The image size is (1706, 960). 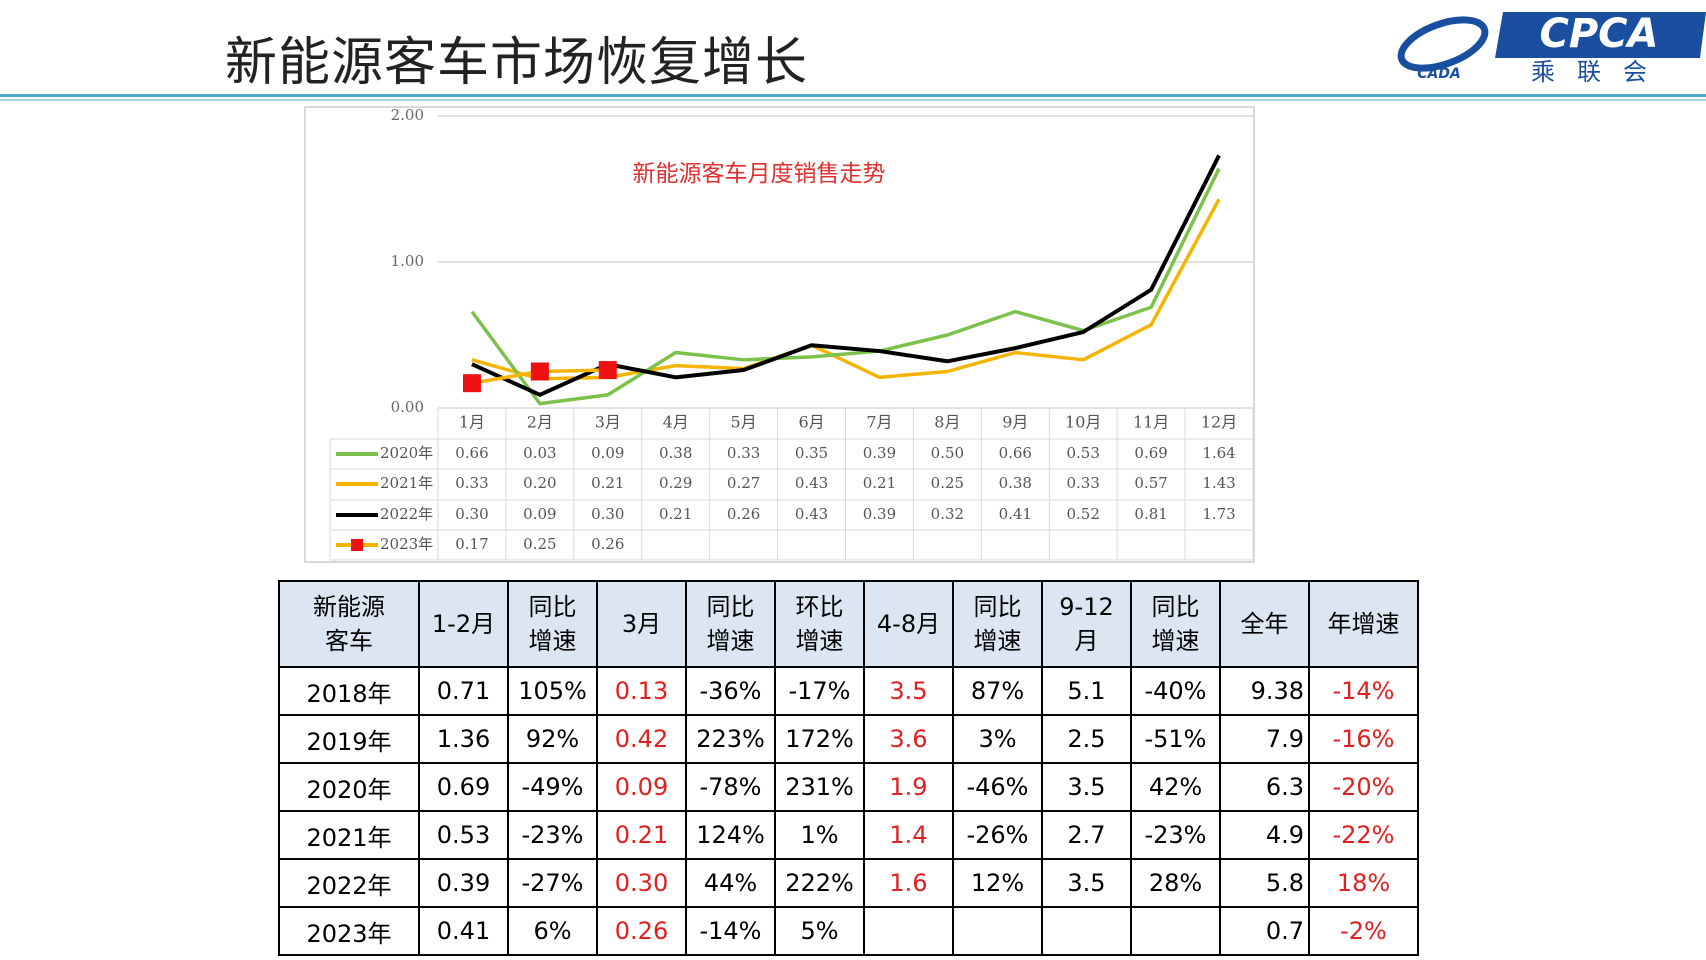 What do you see at coordinates (1086, 691) in the screenshot?
I see `table-cell: 5.1` at bounding box center [1086, 691].